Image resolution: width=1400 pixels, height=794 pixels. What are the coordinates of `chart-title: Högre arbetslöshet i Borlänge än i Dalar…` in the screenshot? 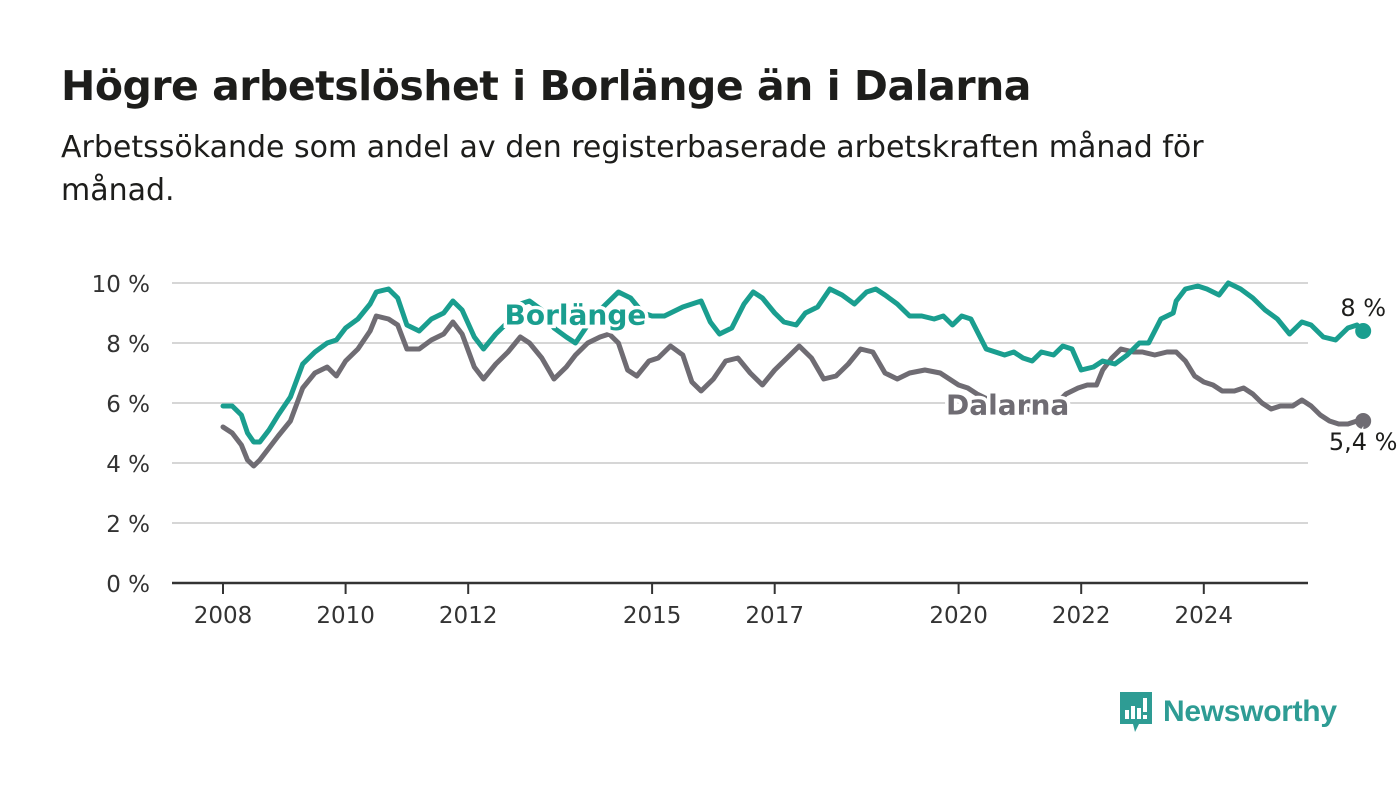 It's located at (546, 86).